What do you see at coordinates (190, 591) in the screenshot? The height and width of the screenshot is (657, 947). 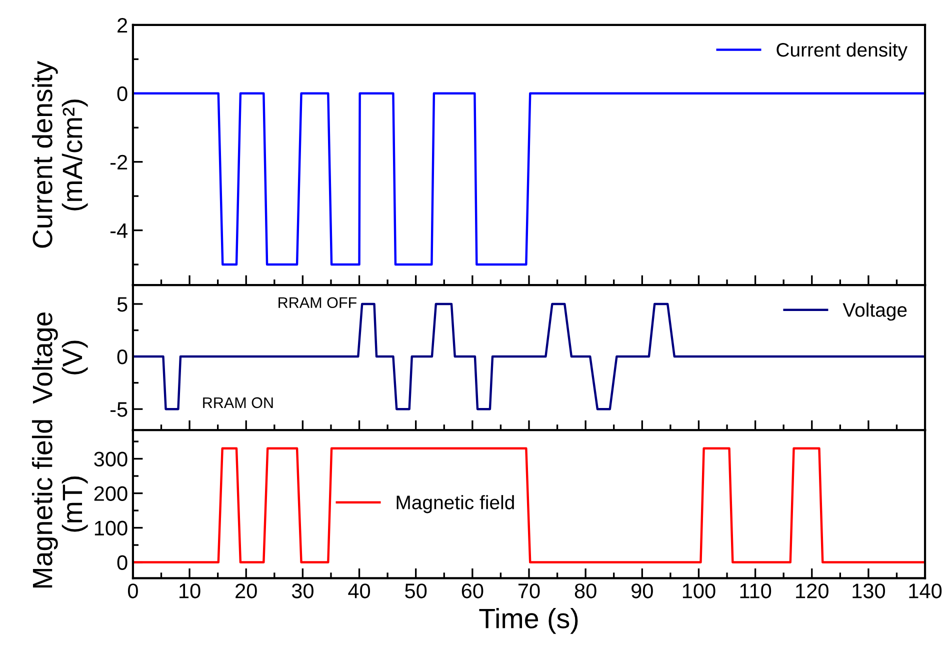 I see `x-tick-label: 10` at bounding box center [190, 591].